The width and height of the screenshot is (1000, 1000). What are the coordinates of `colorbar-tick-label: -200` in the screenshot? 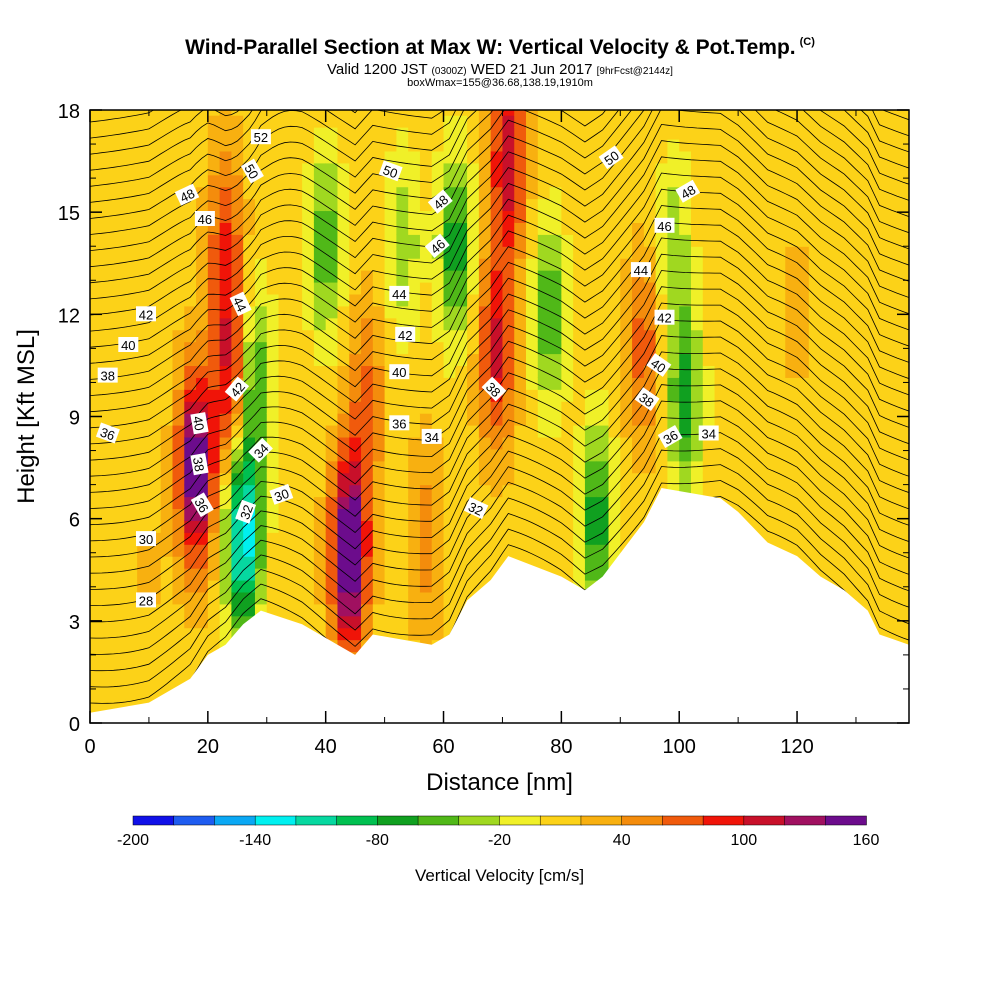 It's located at (133, 840).